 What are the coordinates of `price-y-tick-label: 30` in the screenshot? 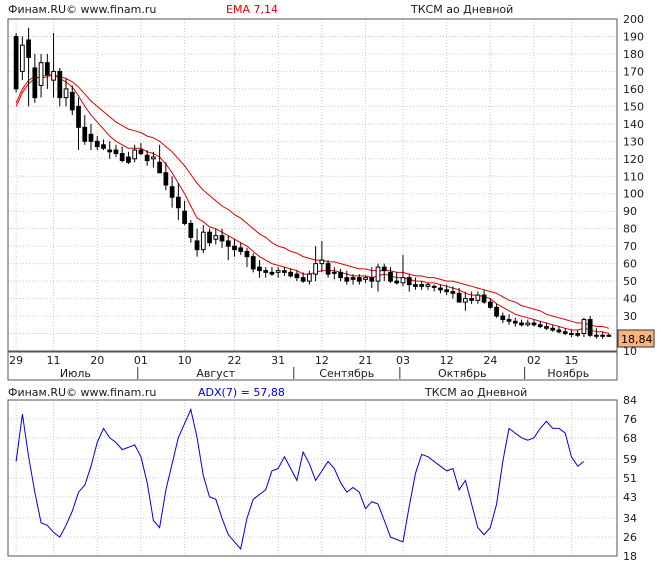 It's located at (630, 316).